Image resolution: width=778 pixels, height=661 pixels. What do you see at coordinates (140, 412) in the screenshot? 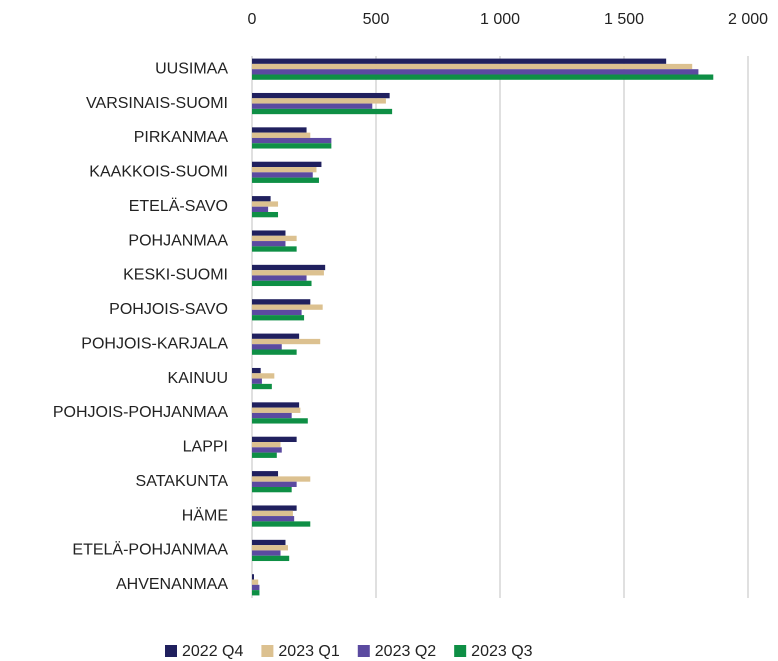
I see `y-tick-label: POHJOIS-POHJANMAA` at bounding box center [140, 412].